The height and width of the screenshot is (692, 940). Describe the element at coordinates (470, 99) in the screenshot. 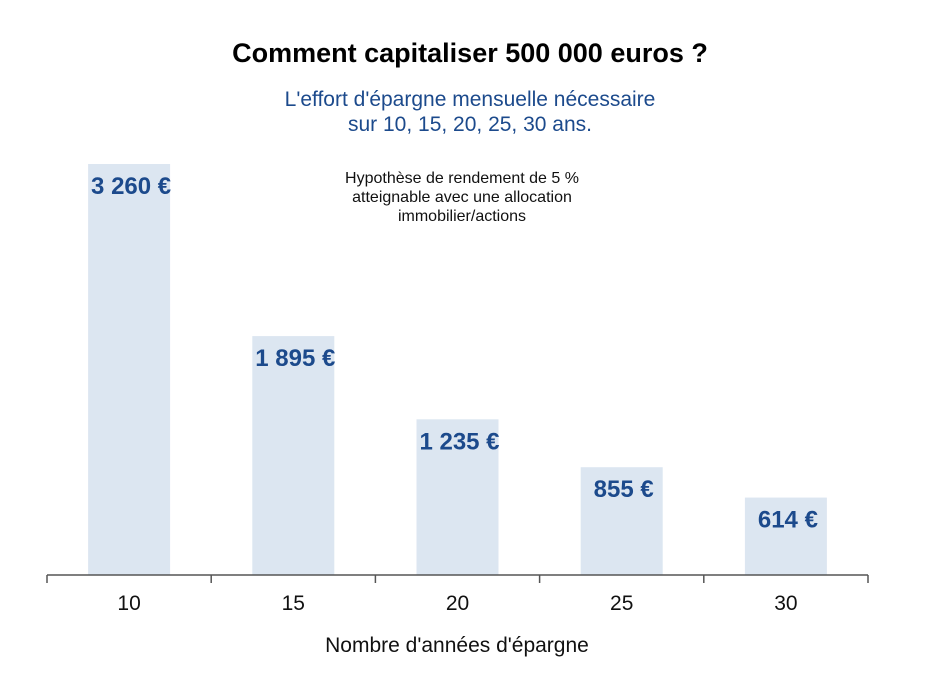

I see `chart-subtitle-line-1: L'effort d'épargne mensuelle nécessaire` at that location.